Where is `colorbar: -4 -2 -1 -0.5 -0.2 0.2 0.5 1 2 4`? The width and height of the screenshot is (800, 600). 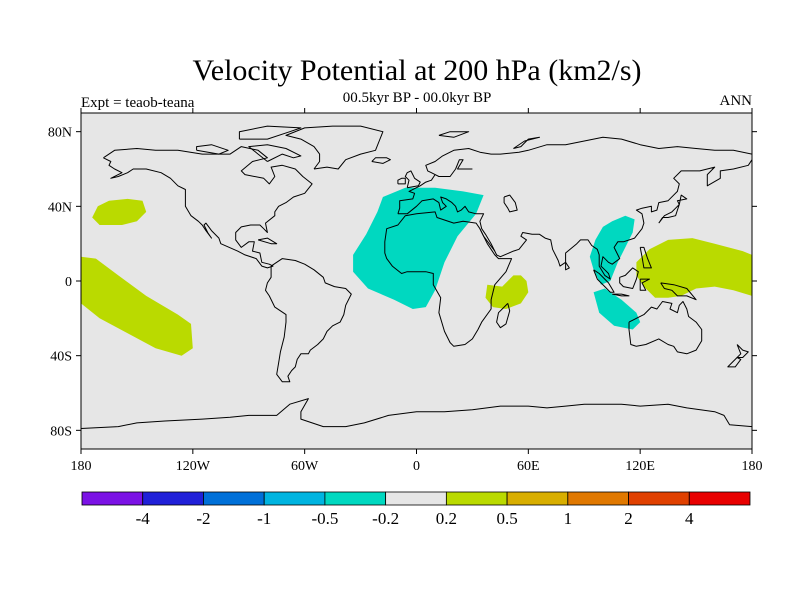 colorbar: -4 -2 -1 -0.5 -0.2 0.2 0.5 1 2 4 is located at coordinates (416, 509).